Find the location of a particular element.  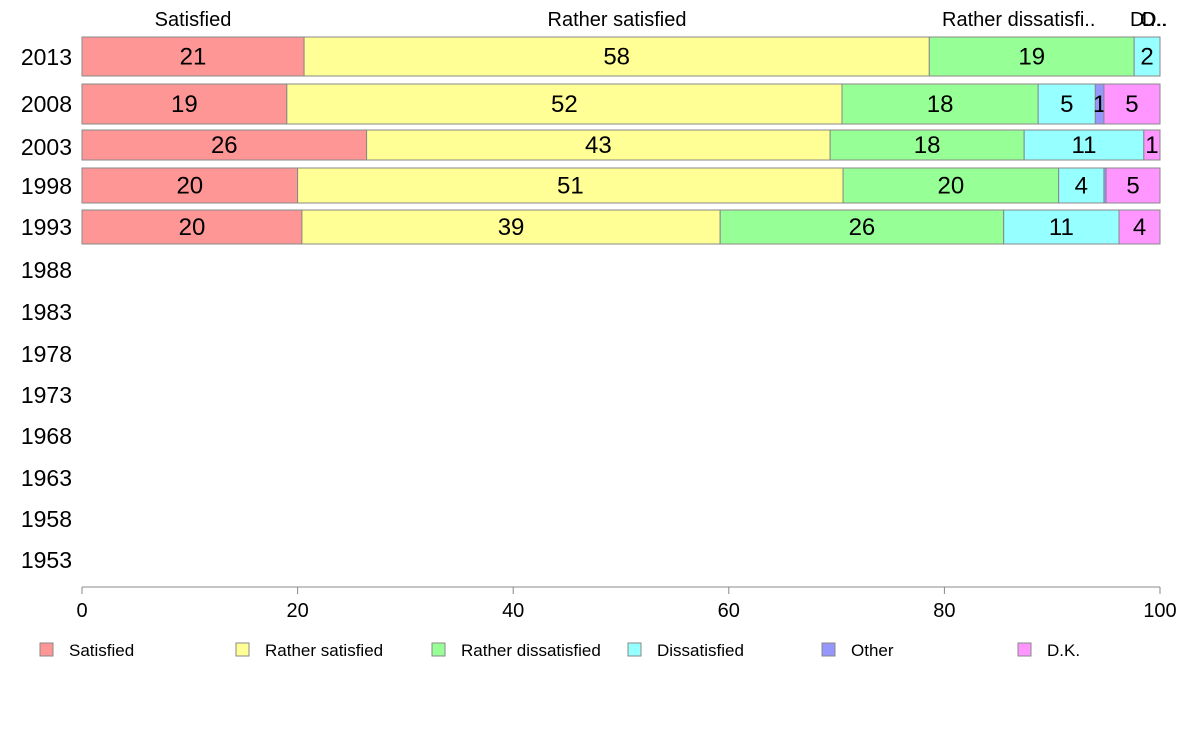

year-label: 1998 is located at coordinates (46, 186).